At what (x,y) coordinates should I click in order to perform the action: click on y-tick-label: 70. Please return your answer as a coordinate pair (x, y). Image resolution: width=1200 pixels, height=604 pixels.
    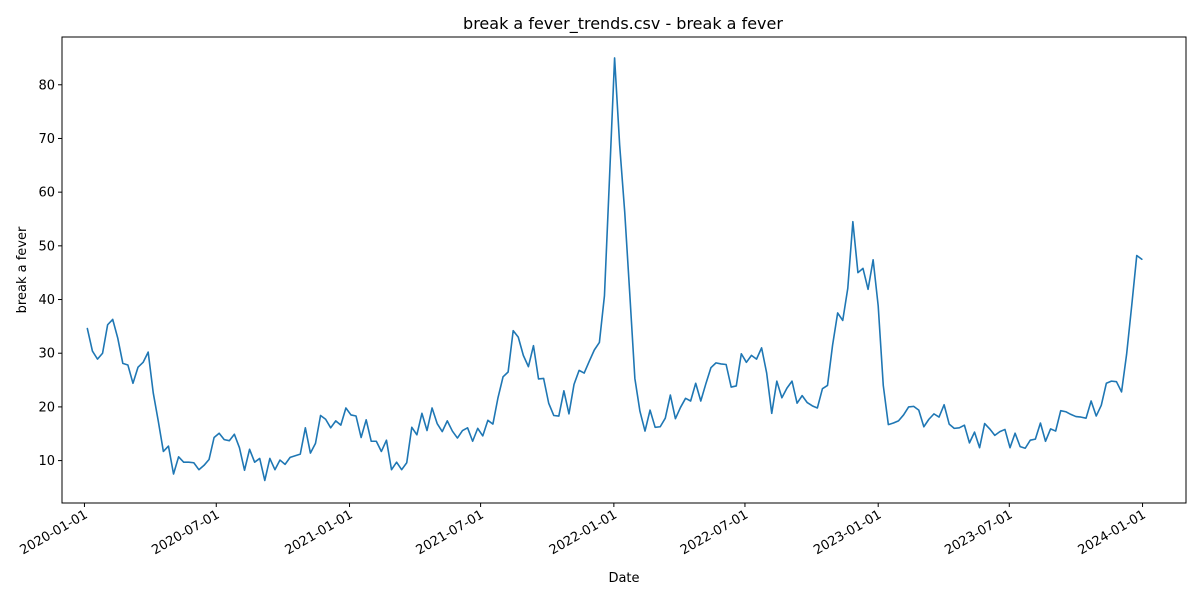
    Looking at the image, I should click on (46, 139).